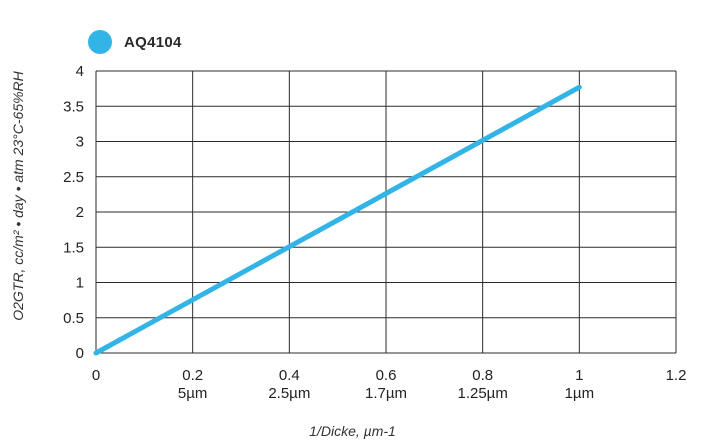  What do you see at coordinates (80, 212) in the screenshot?
I see `y-tick-label: 2` at bounding box center [80, 212].